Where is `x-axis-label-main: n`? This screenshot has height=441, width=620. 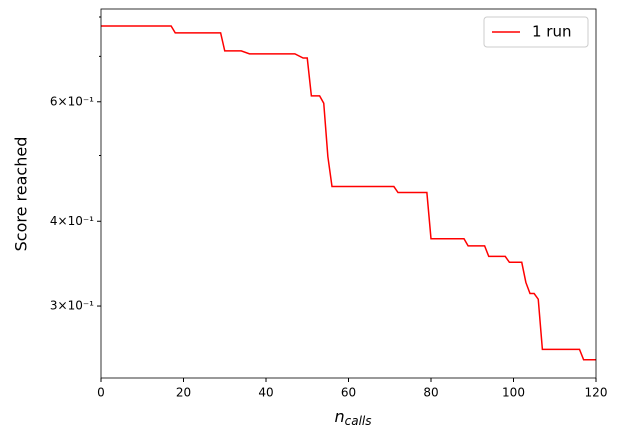
x-axis-label-main: n is located at coordinates (339, 416).